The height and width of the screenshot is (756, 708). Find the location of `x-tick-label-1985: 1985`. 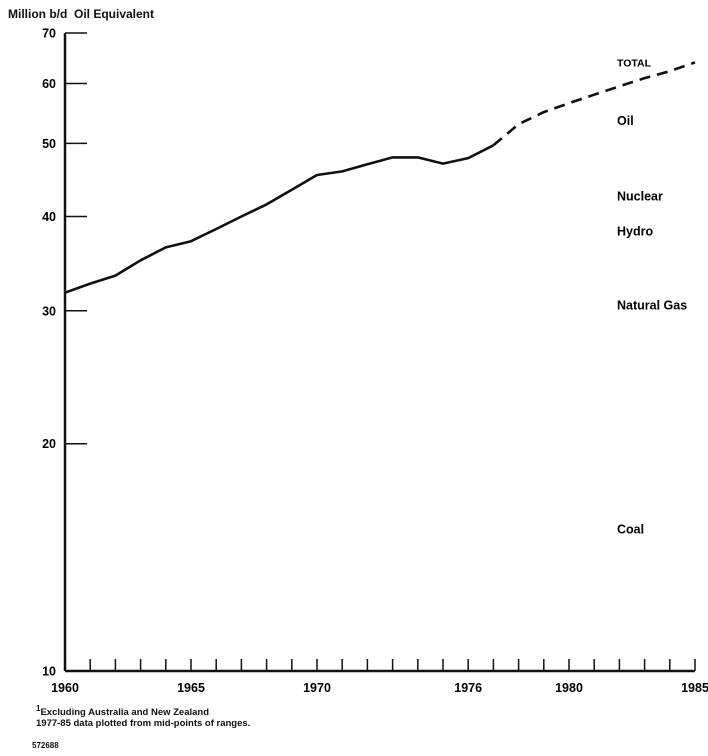

x-tick-label-1985: 1985 is located at coordinates (694, 688).